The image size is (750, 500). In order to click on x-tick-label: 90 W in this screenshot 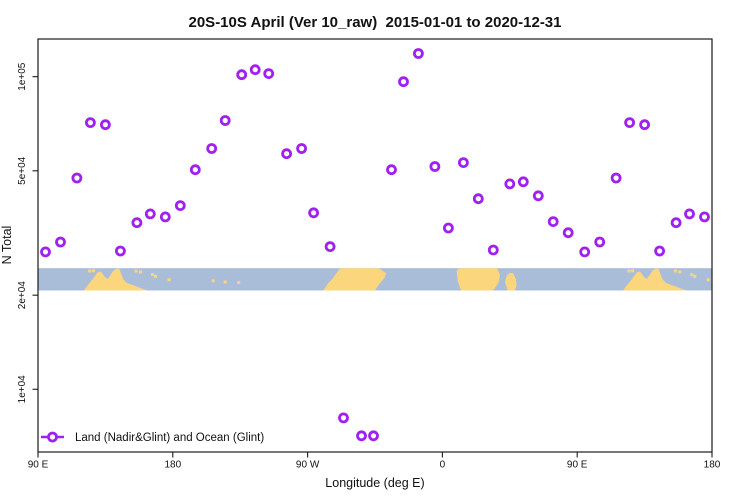, I will do `click(308, 465)`.